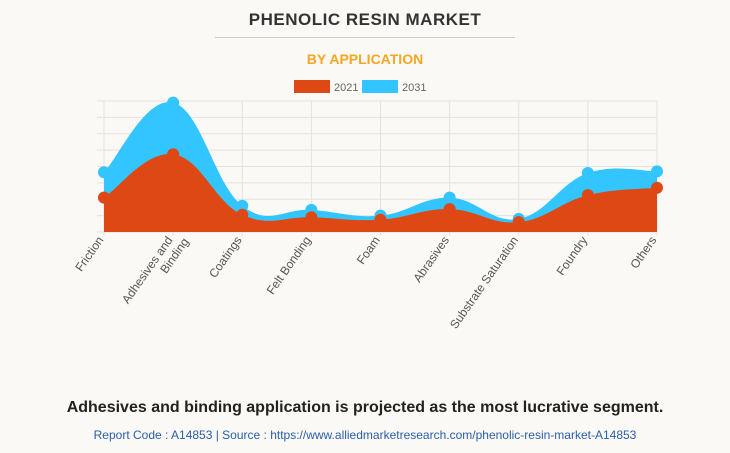 This screenshot has width=730, height=453. I want to click on x-tick-label: Adhesives andBinding, so click(155, 270).